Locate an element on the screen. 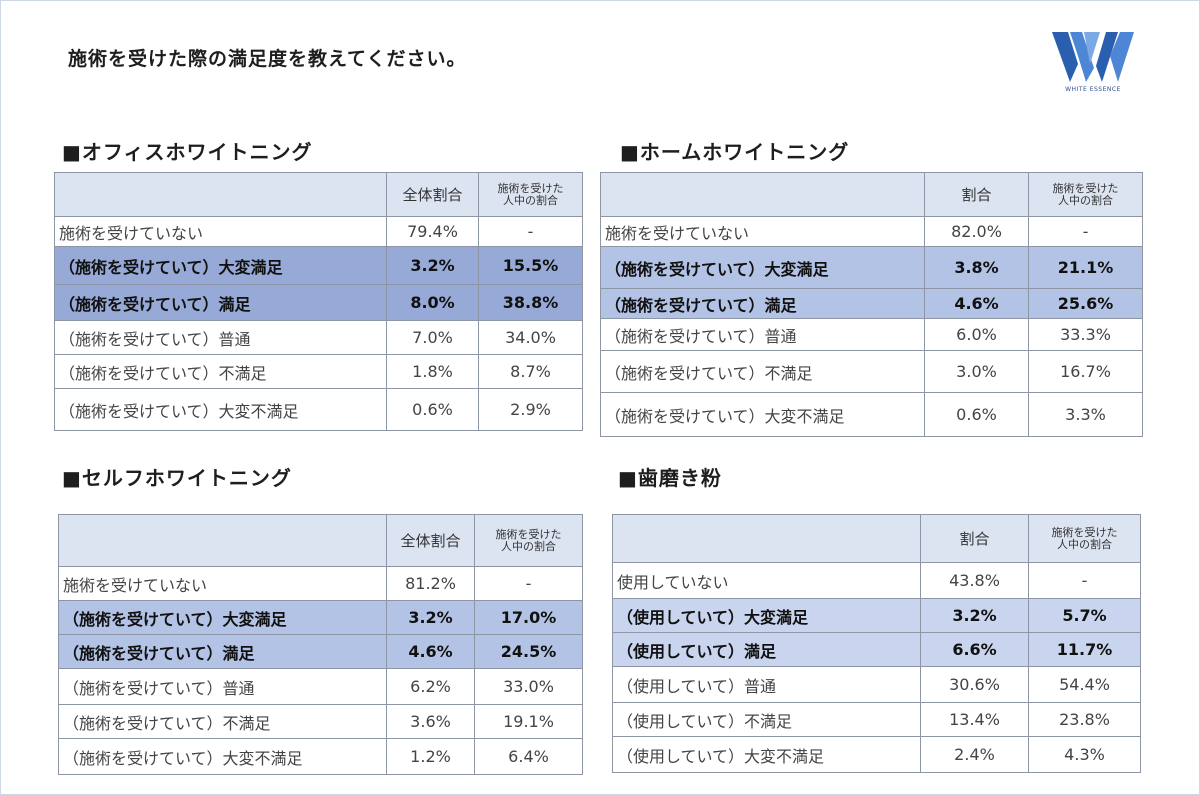 This screenshot has width=1200, height=795. row-value-1: 6.2% is located at coordinates (430, 686).